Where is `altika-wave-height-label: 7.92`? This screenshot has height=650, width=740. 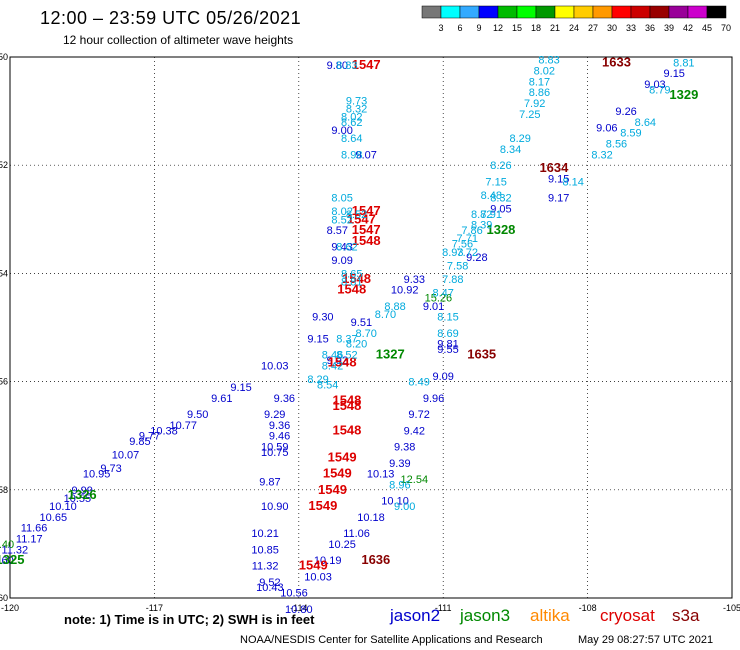 altika-wave-height-label: 7.92 is located at coordinates (534, 104).